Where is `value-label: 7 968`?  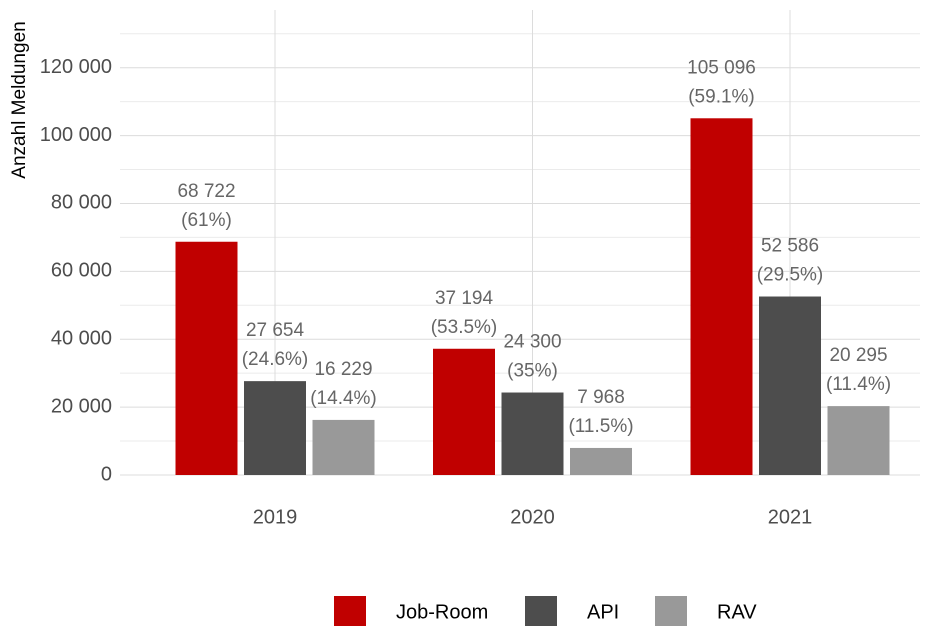
value-label: 7 968 is located at coordinates (601, 397).